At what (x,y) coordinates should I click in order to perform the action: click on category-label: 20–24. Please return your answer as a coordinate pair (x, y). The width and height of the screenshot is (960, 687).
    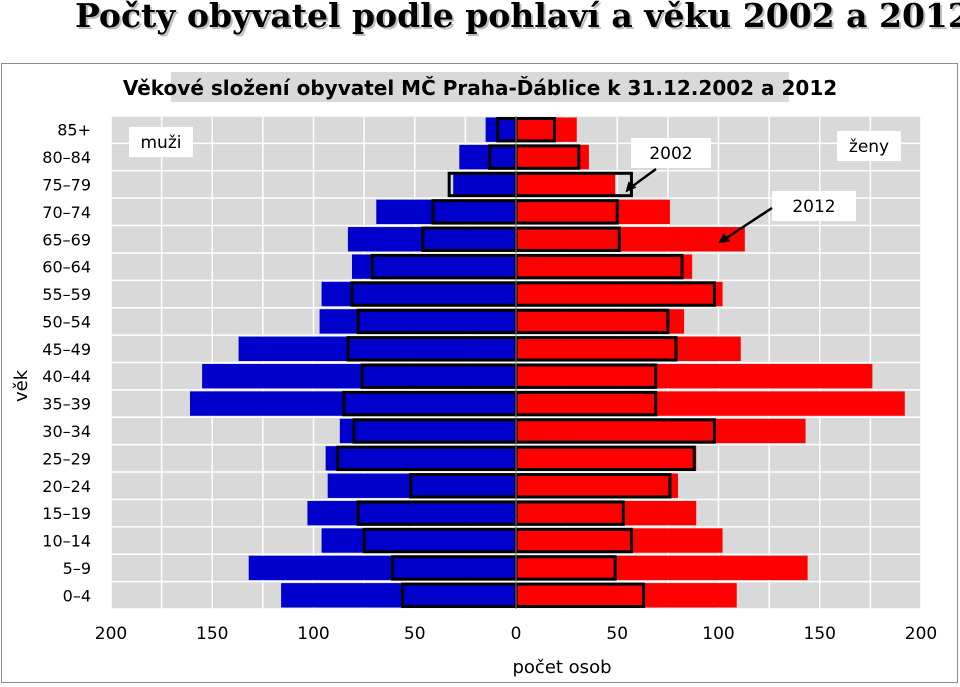
    Looking at the image, I should click on (66, 486).